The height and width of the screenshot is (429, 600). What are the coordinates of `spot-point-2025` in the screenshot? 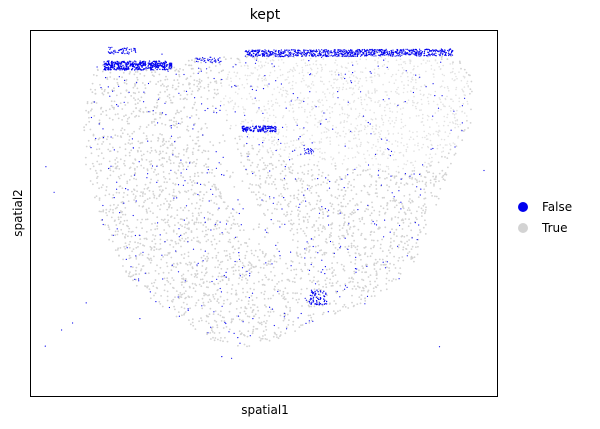 It's located at (382, 154).